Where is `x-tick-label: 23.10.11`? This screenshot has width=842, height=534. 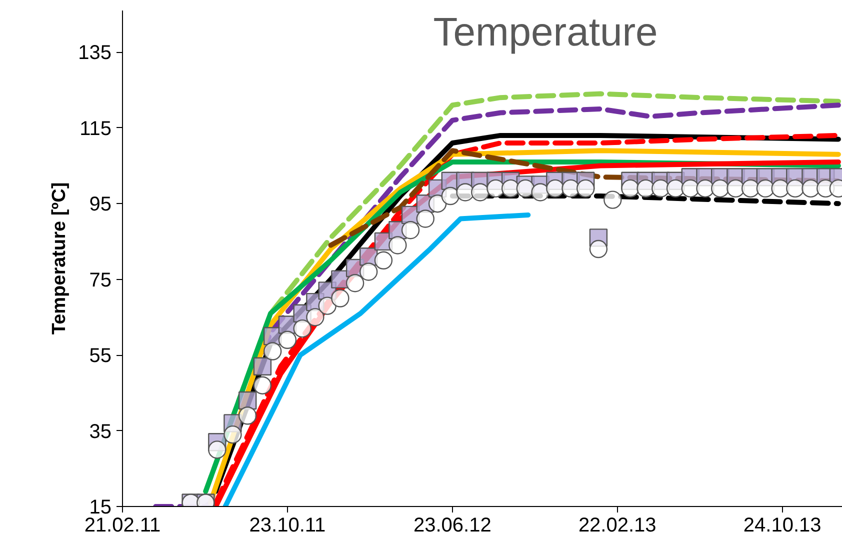 x-tick-label: 23.10.11 is located at coordinates (287, 524).